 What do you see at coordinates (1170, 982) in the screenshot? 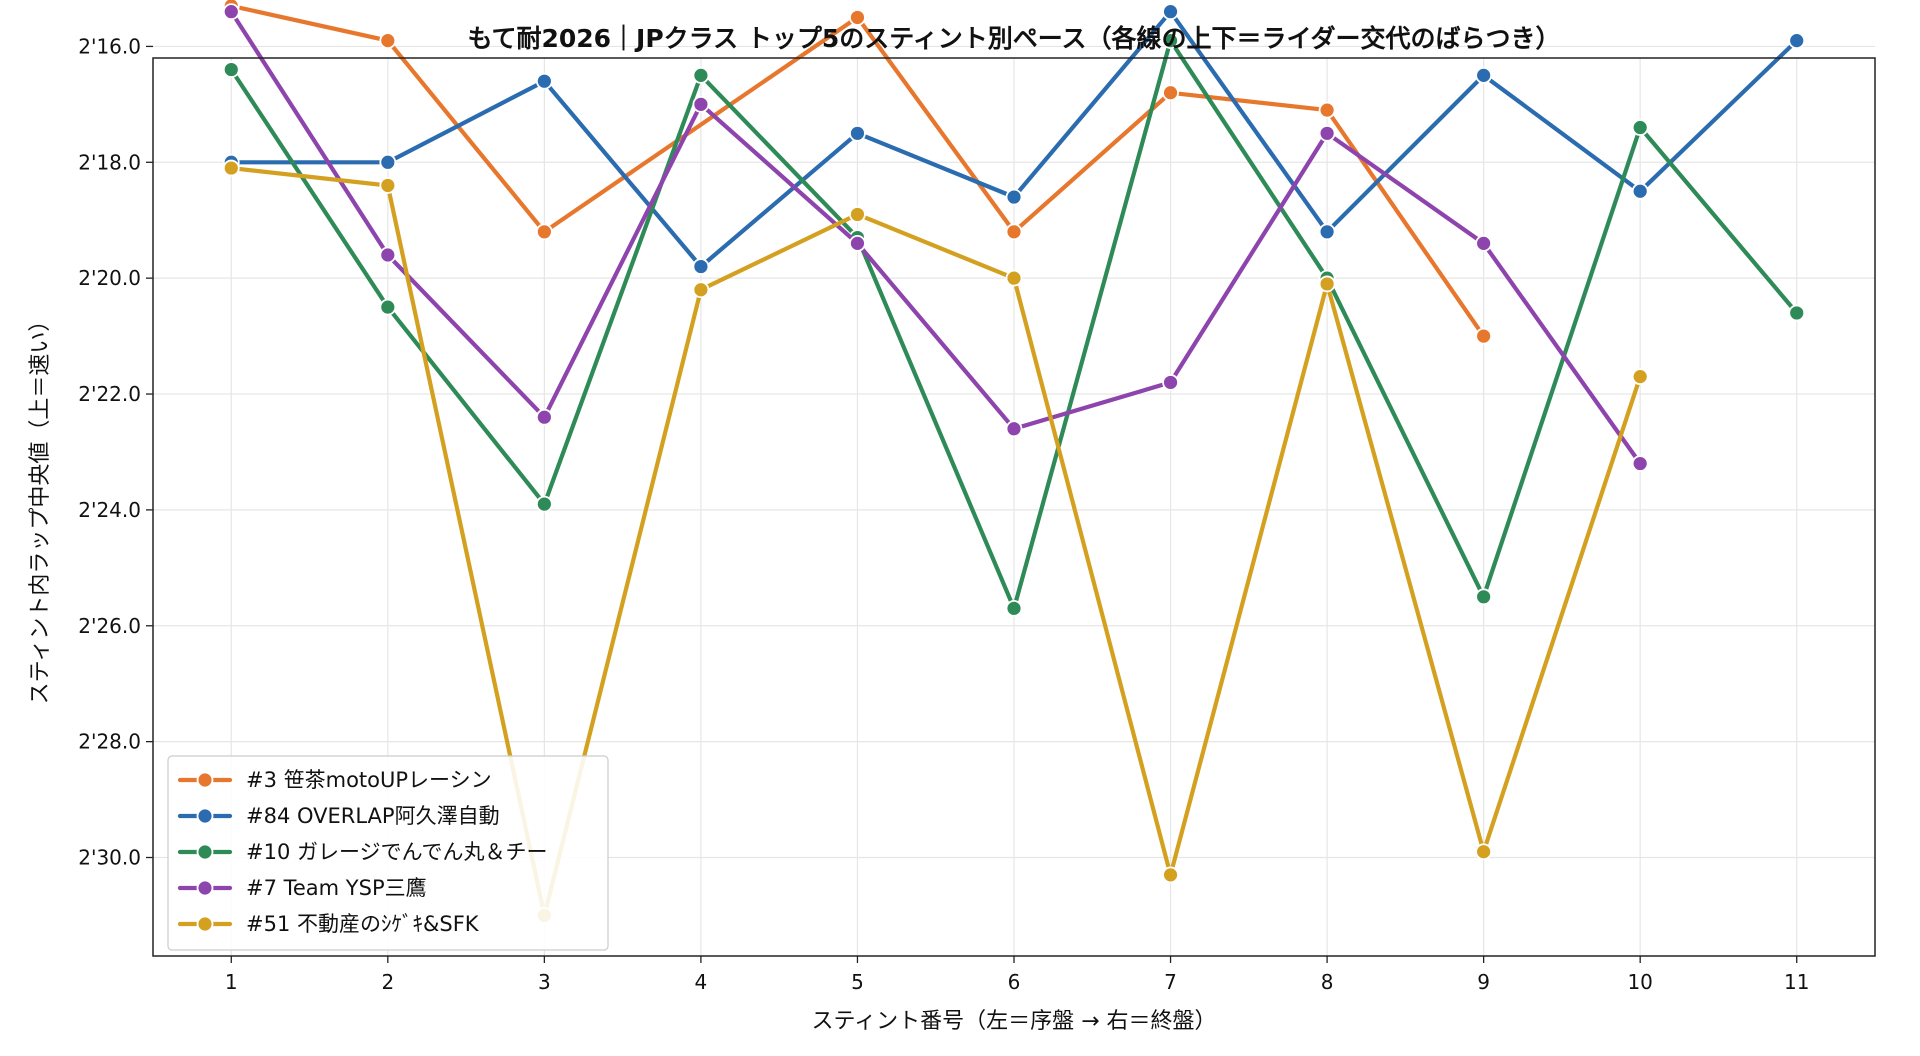
I see `x-tick-label: 7` at bounding box center [1170, 982].